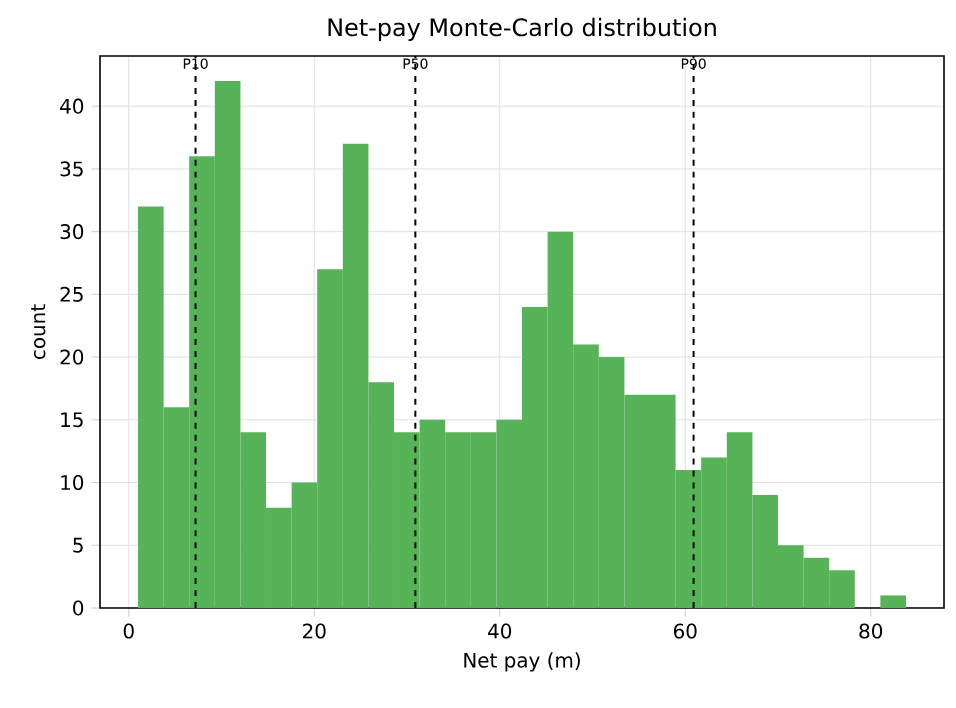  What do you see at coordinates (78, 608) in the screenshot?
I see `y-tick-label: 0` at bounding box center [78, 608].